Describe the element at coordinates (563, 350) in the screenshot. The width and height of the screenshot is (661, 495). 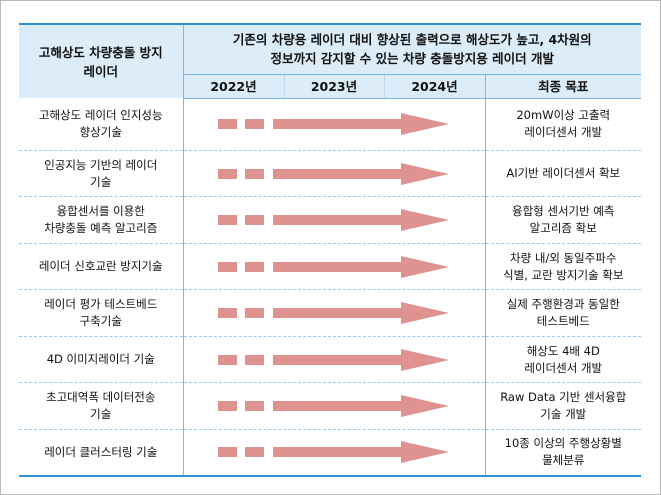
I see `goal-text-line: 해상도 4배 4D` at that location.